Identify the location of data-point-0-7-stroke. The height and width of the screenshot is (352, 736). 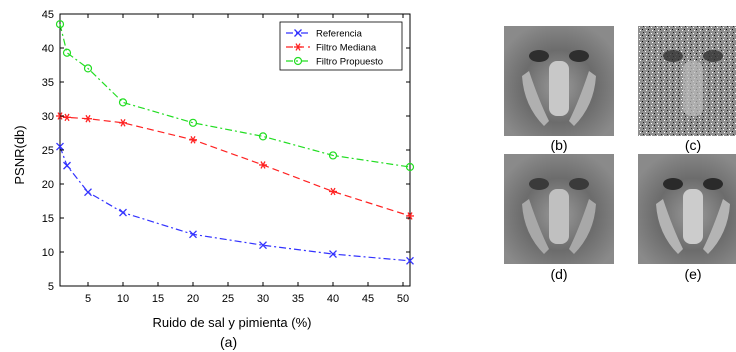
(410, 260).